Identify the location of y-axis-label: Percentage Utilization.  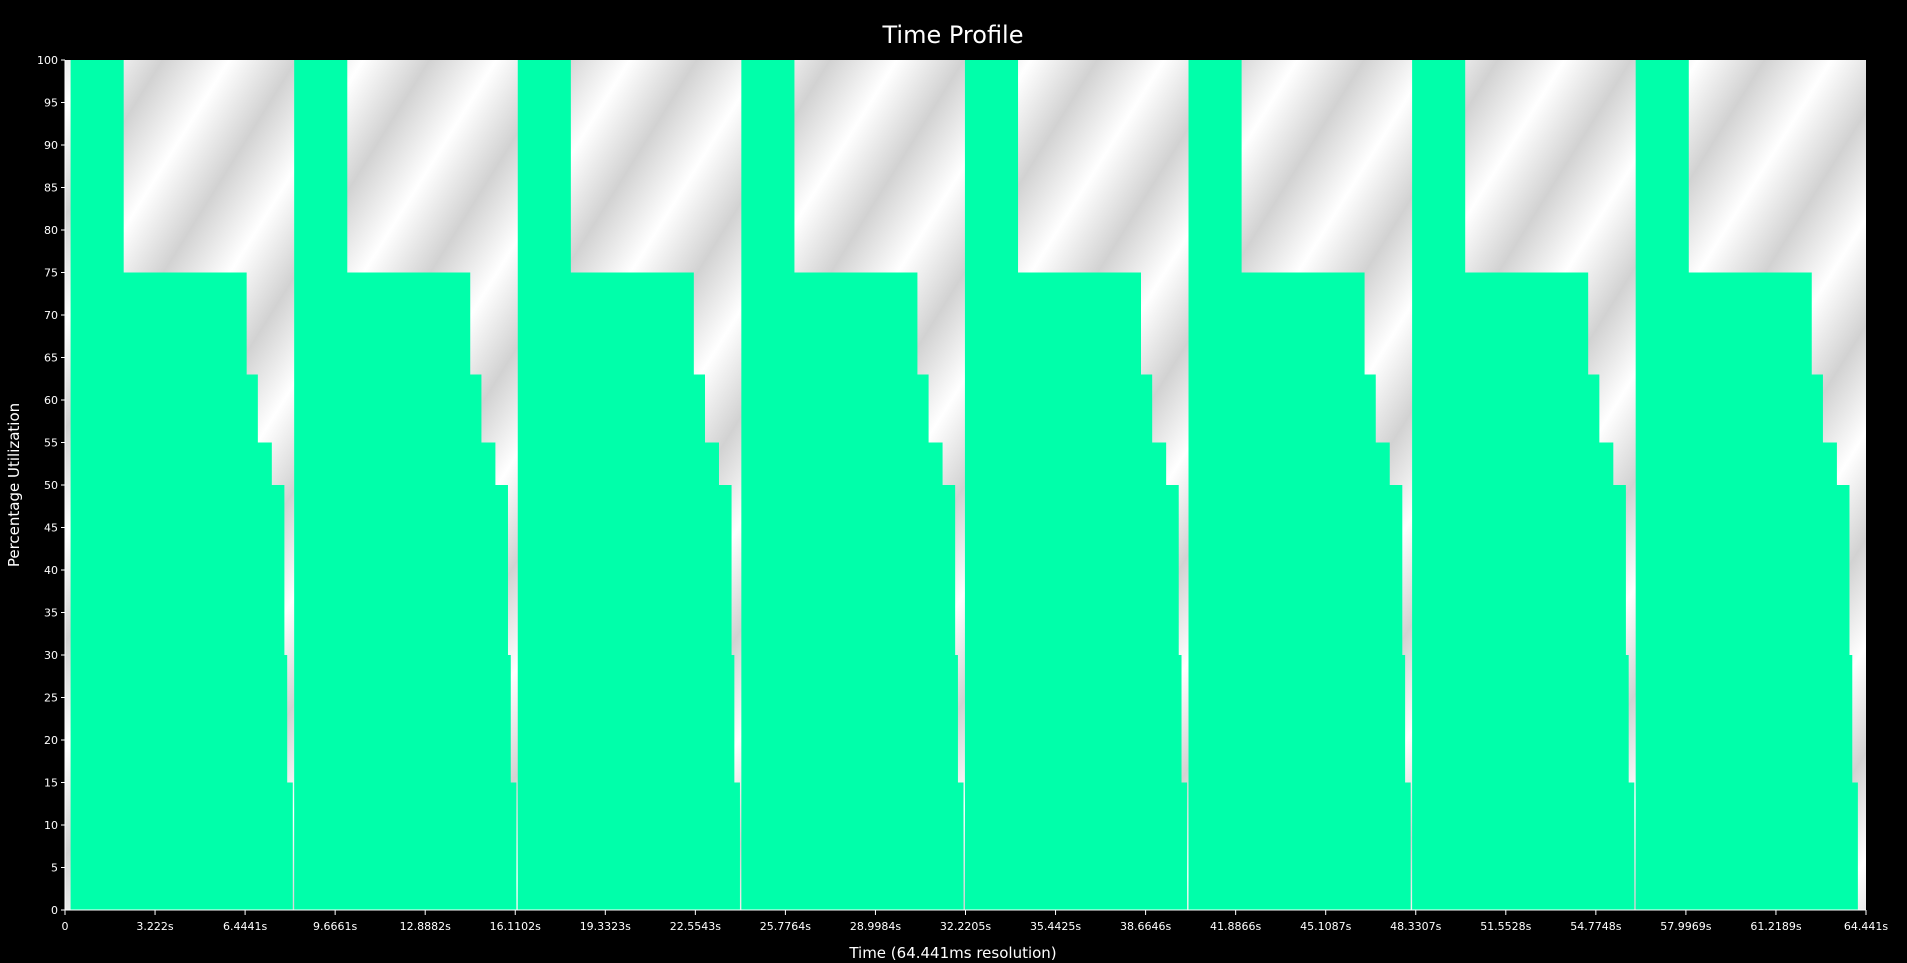
(14, 485).